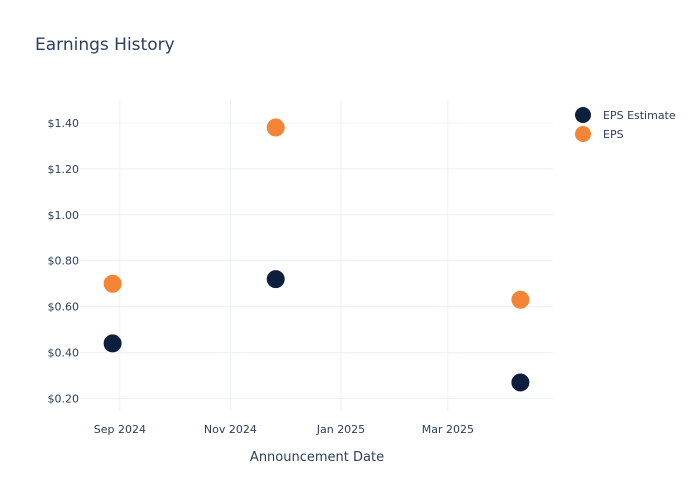 This screenshot has width=700, height=500. I want to click on legend: EPS Estimate EPS, so click(625, 124).